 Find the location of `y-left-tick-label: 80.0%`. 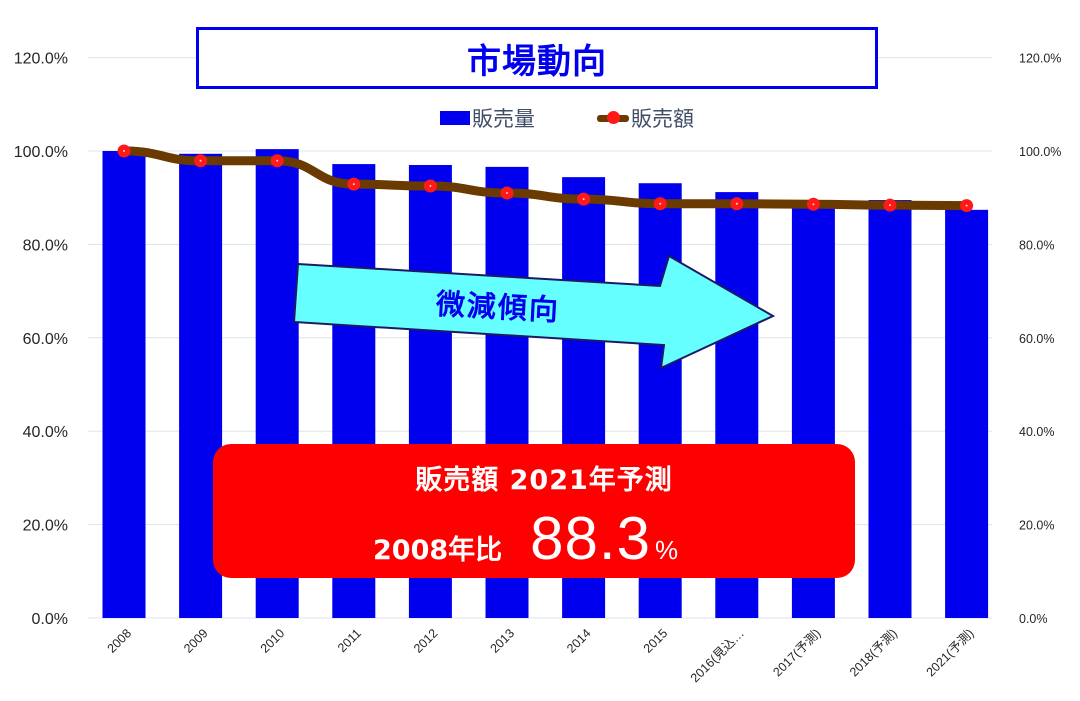

y-left-tick-label: 80.0% is located at coordinates (45, 245).